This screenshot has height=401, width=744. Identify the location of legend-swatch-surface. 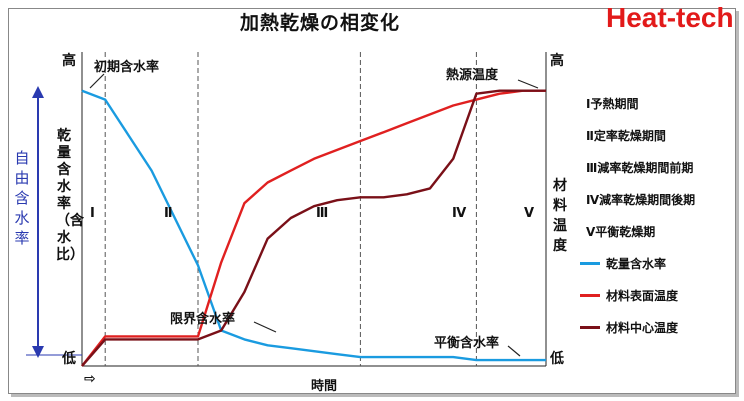
(590, 295).